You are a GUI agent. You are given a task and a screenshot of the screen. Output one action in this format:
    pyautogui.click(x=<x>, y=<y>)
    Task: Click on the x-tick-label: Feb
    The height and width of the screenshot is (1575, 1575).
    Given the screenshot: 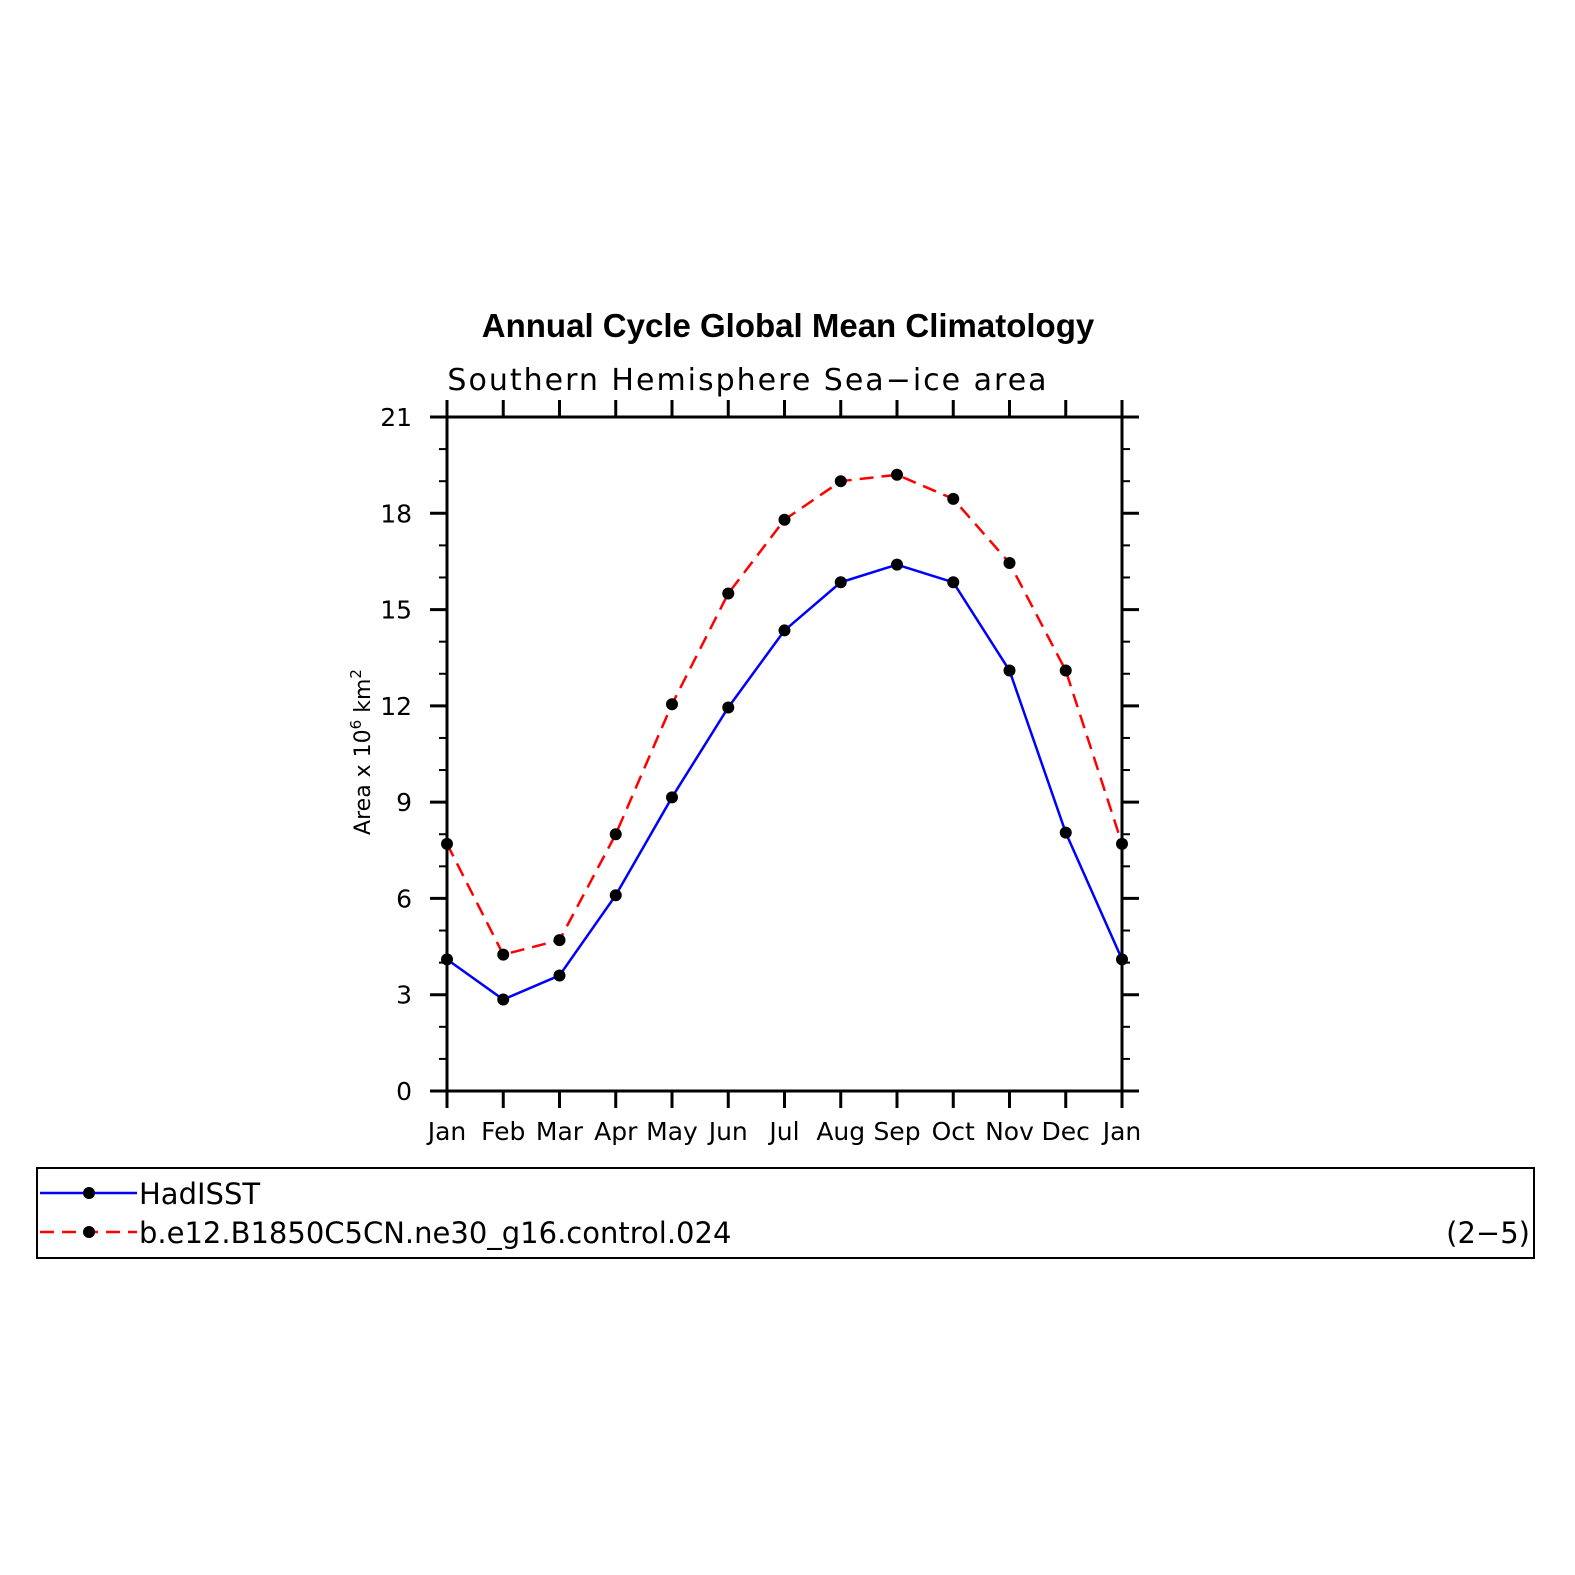 What is the action you would take?
    pyautogui.click(x=503, y=1131)
    